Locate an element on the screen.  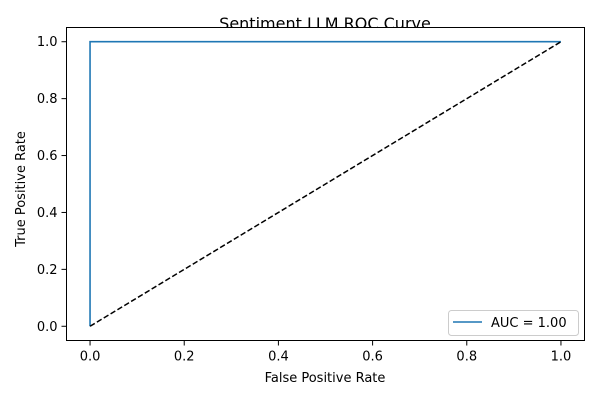
y-tick-label: 0.6 is located at coordinates (47, 156).